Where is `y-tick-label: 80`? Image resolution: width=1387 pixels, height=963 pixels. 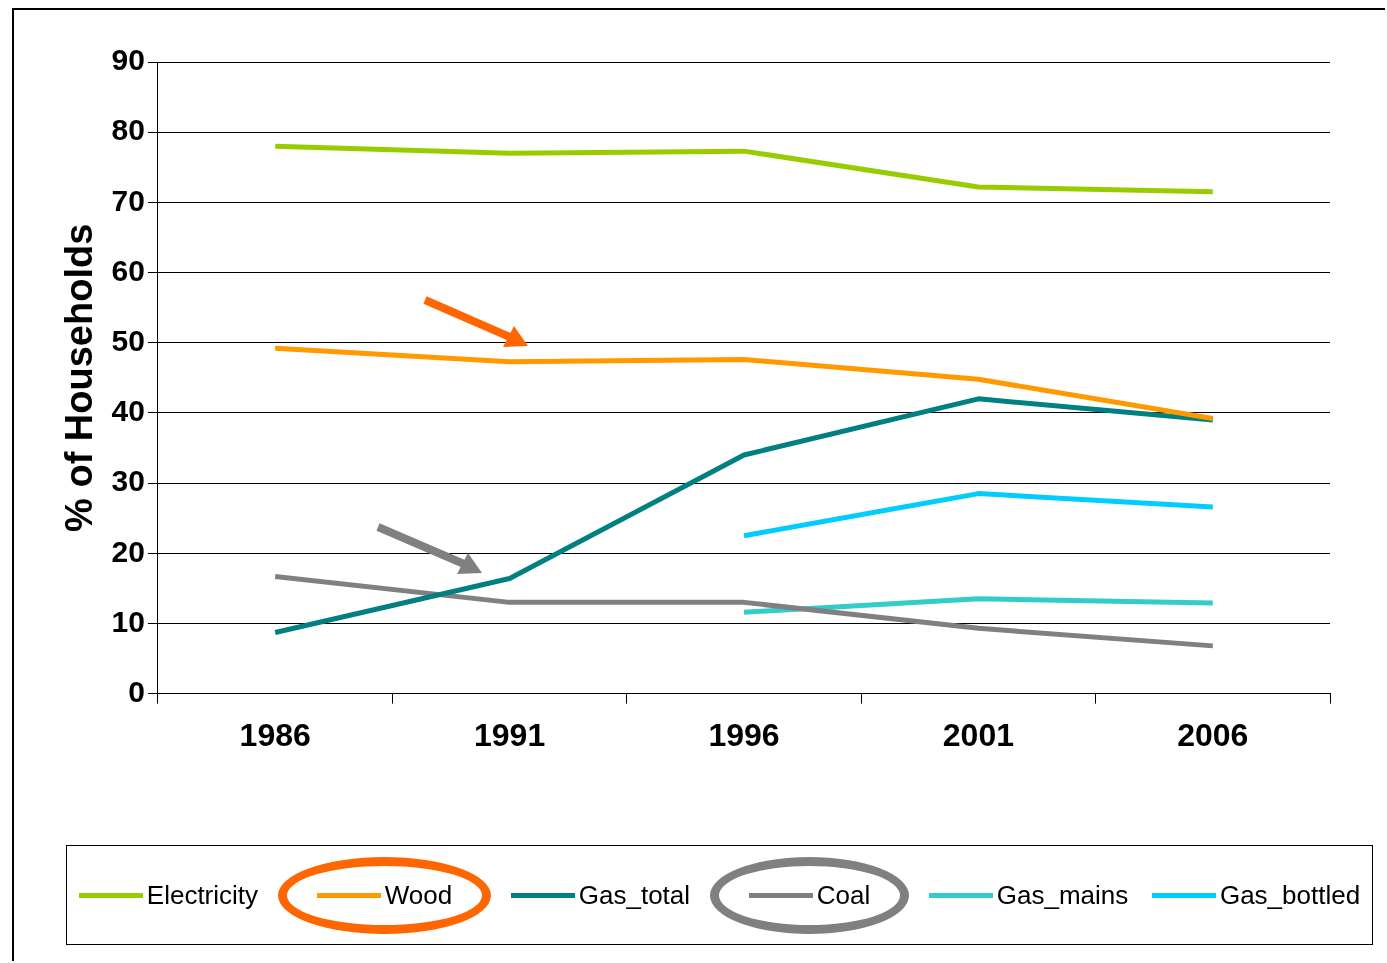 y-tick-label: 80 is located at coordinates (128, 130).